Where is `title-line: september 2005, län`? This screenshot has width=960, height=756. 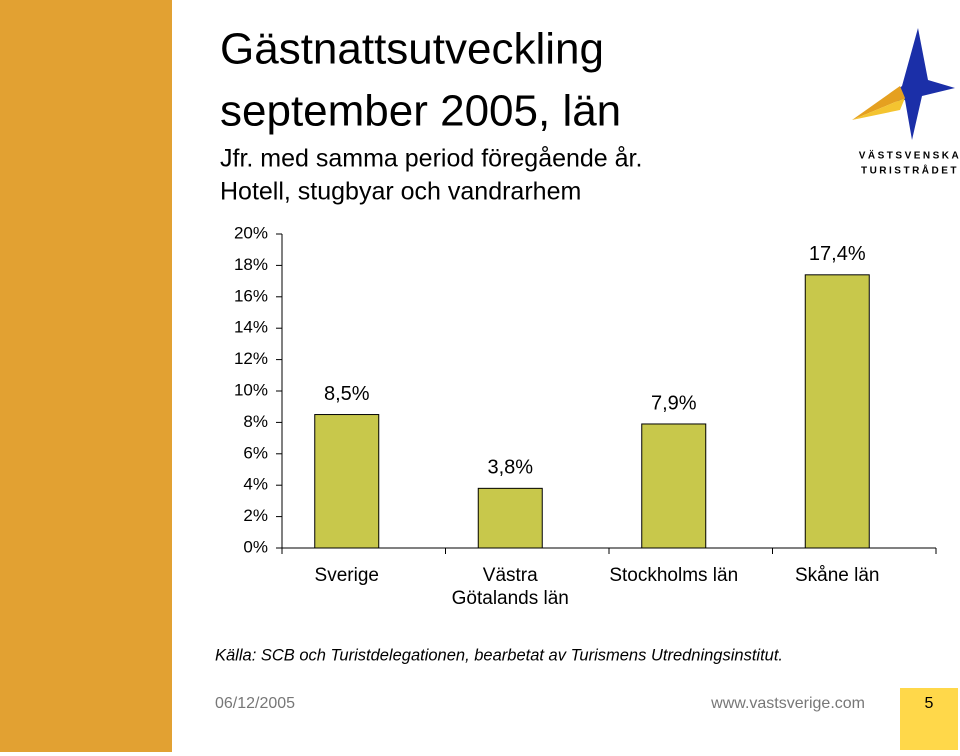 title-line: september 2005, län is located at coordinates (420, 111).